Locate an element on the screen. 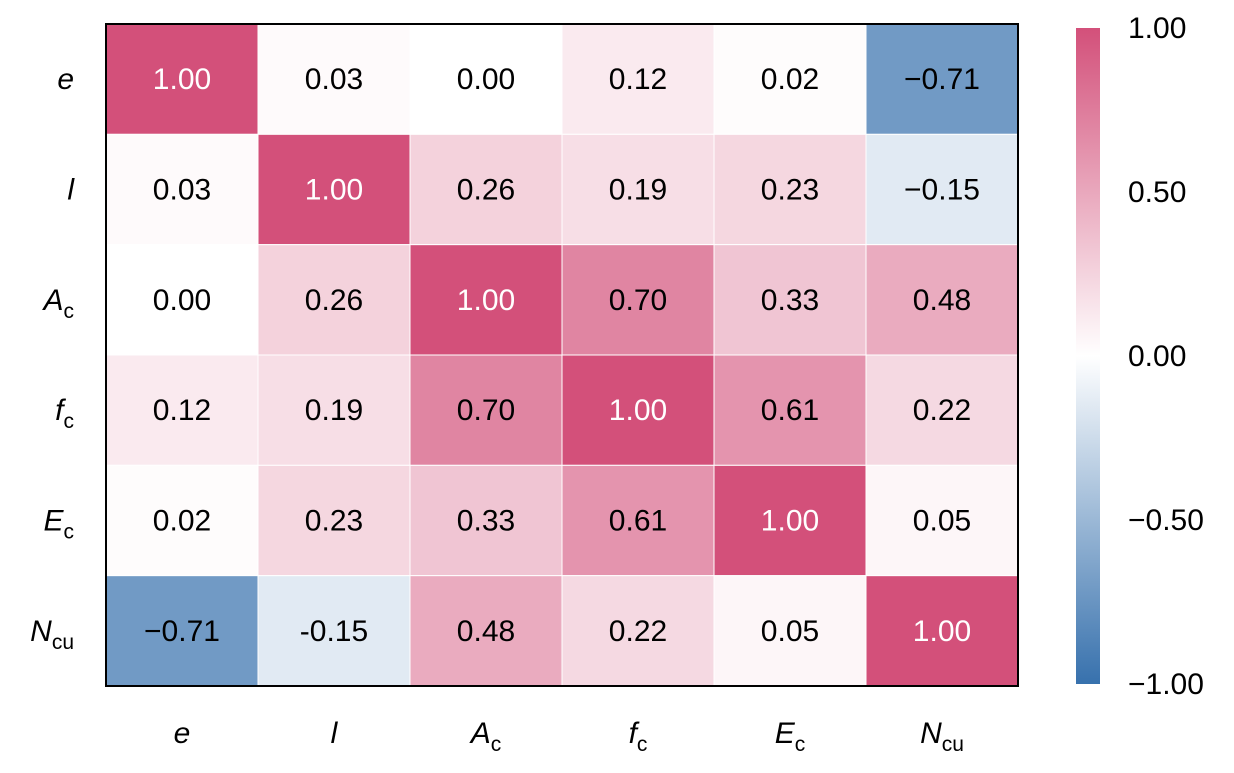  row-label: Ac is located at coordinates (57, 303).